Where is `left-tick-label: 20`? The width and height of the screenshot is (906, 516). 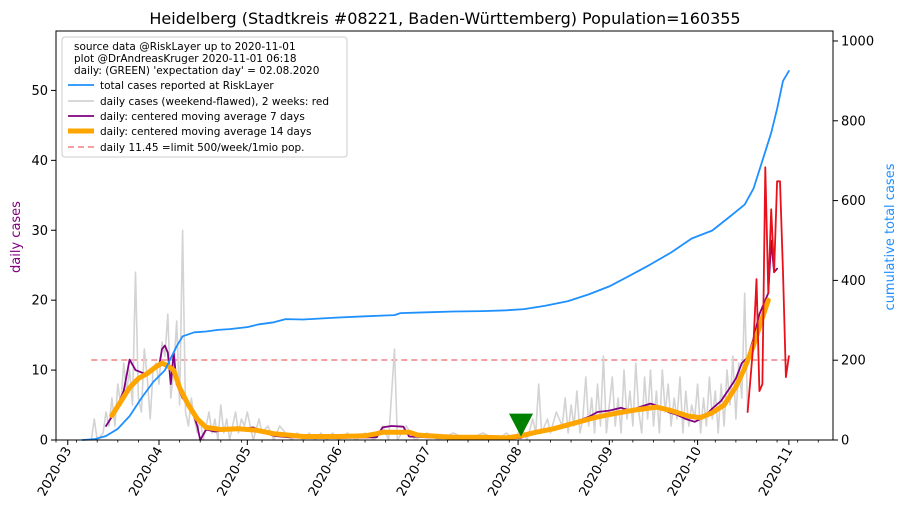 left-tick-label: 20 is located at coordinates (39, 301).